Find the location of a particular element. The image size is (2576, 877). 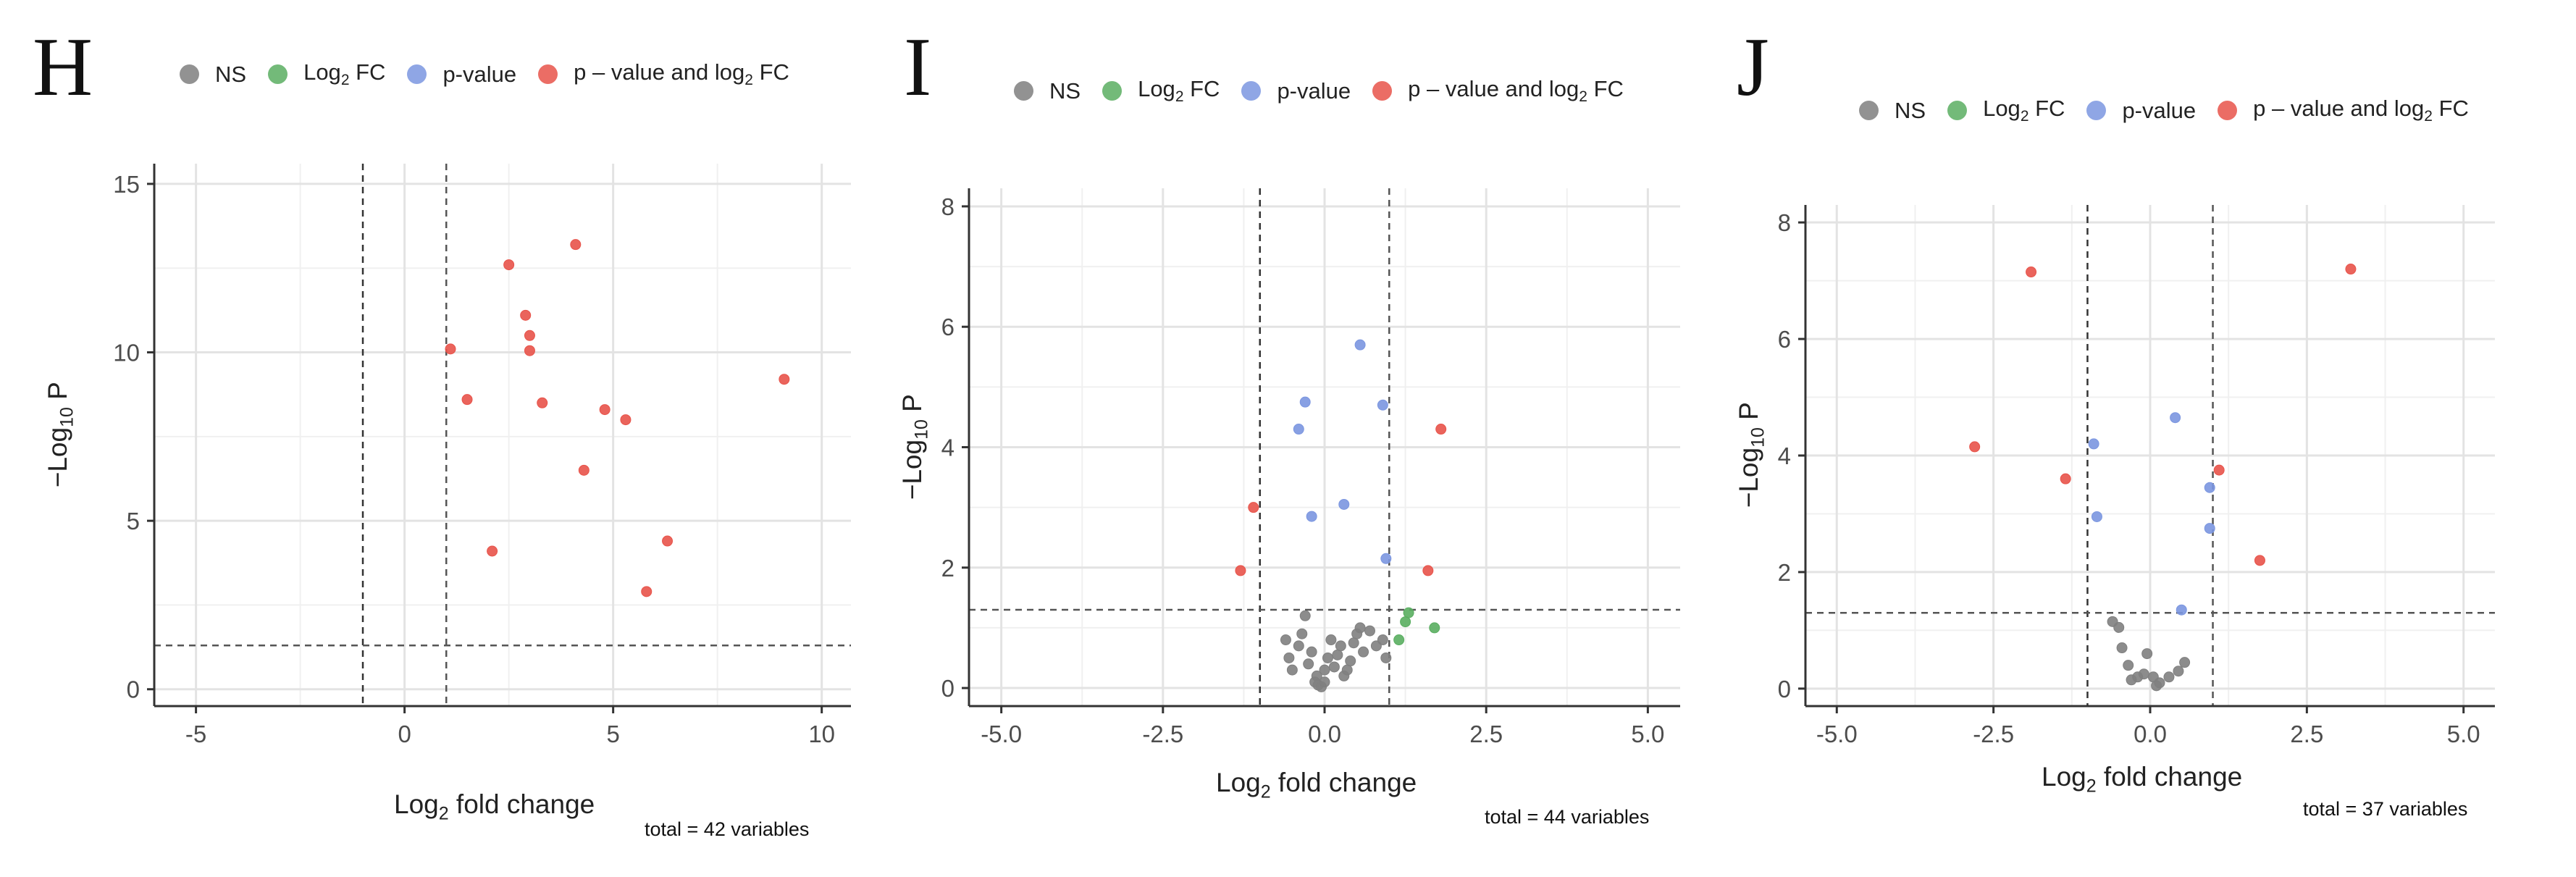

label-rest: P is located at coordinates (57, 394).